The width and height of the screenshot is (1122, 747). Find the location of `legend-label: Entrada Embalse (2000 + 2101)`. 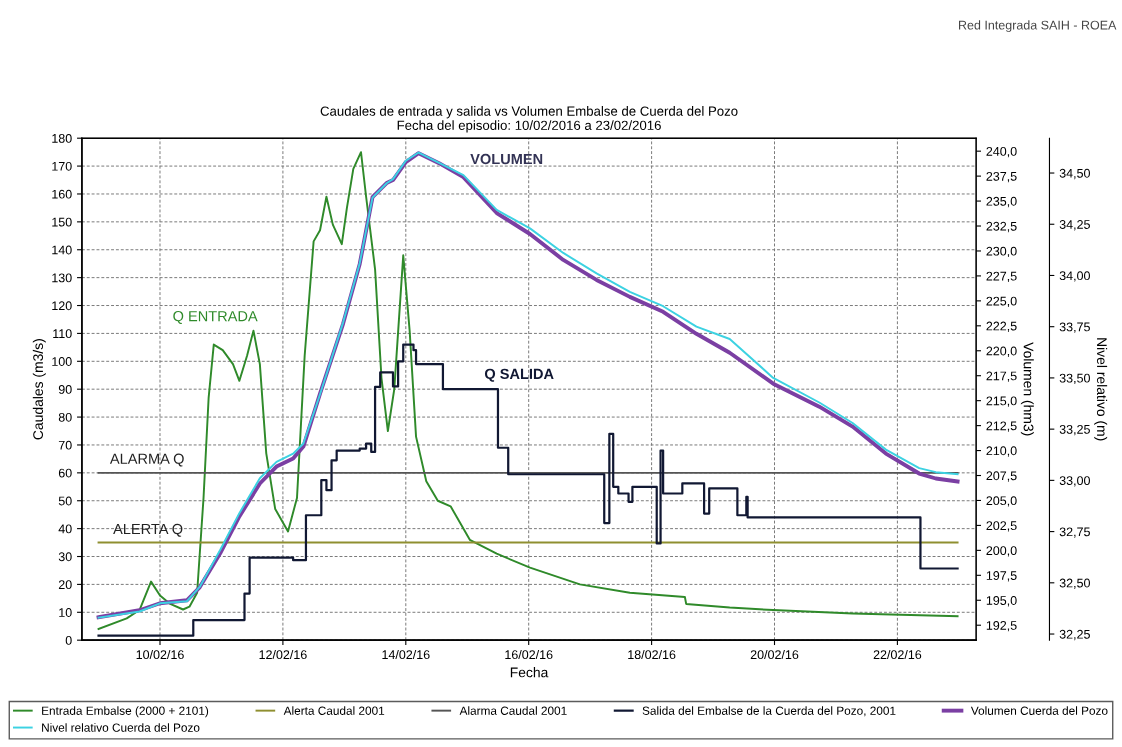

legend-label: Entrada Embalse (2000 + 2101) is located at coordinates (125, 712).